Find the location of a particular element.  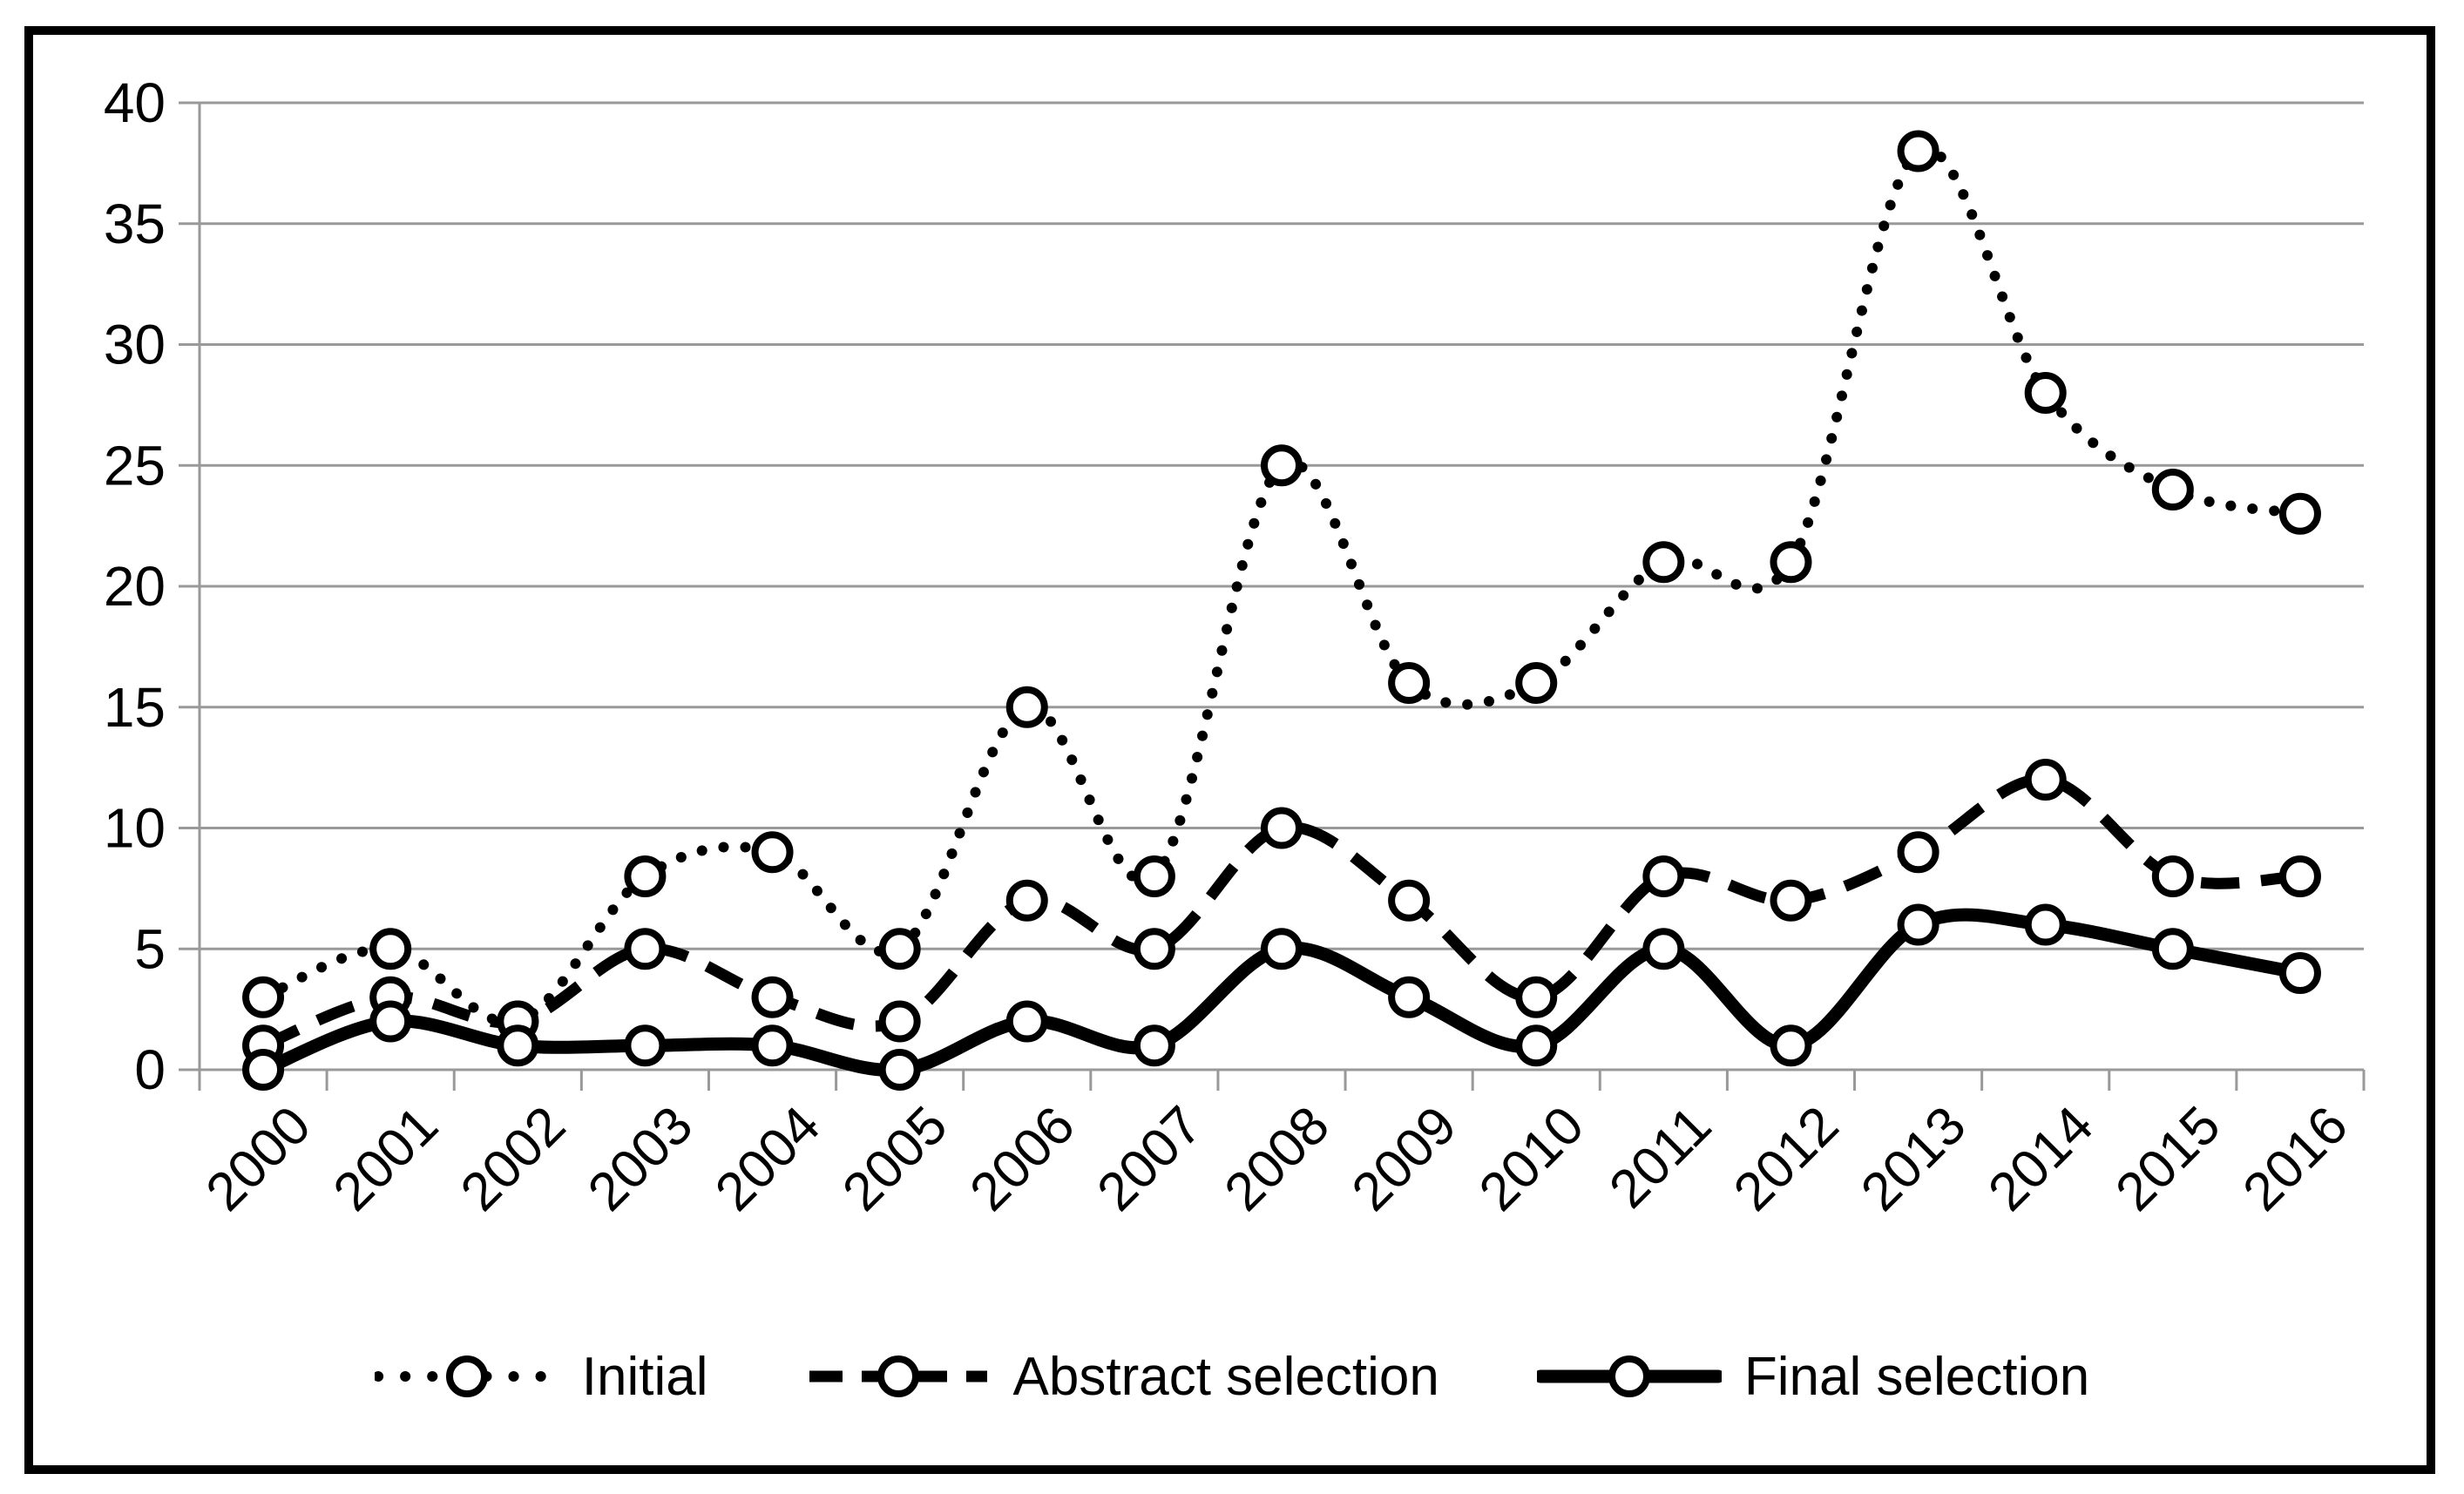

x-tick-label: 2010 is located at coordinates (1531, 1158).